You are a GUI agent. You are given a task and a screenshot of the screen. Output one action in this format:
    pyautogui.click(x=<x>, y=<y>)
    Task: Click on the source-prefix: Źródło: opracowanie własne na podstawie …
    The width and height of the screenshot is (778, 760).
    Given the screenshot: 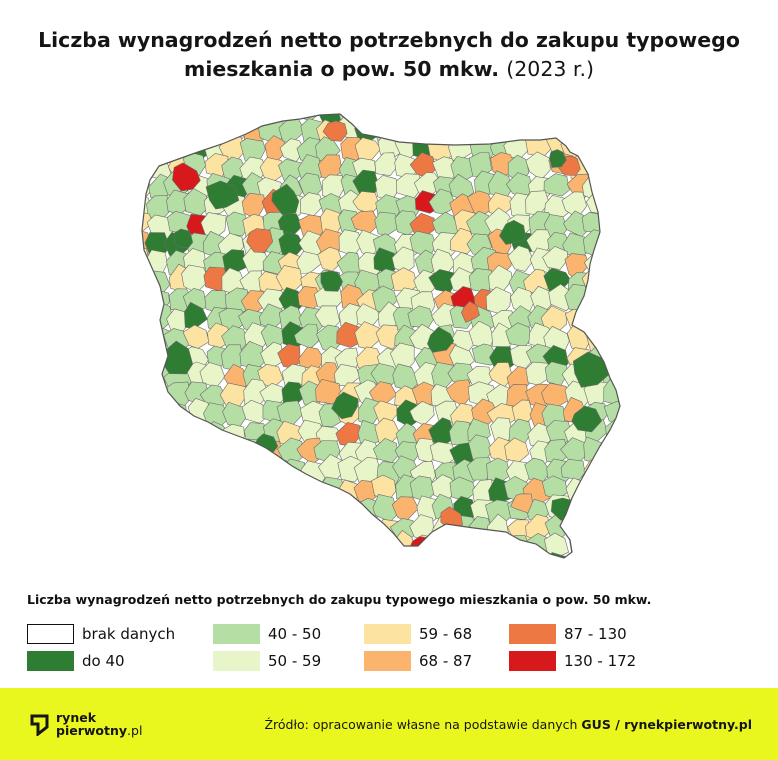 What is the action you would take?
    pyautogui.click(x=423, y=724)
    